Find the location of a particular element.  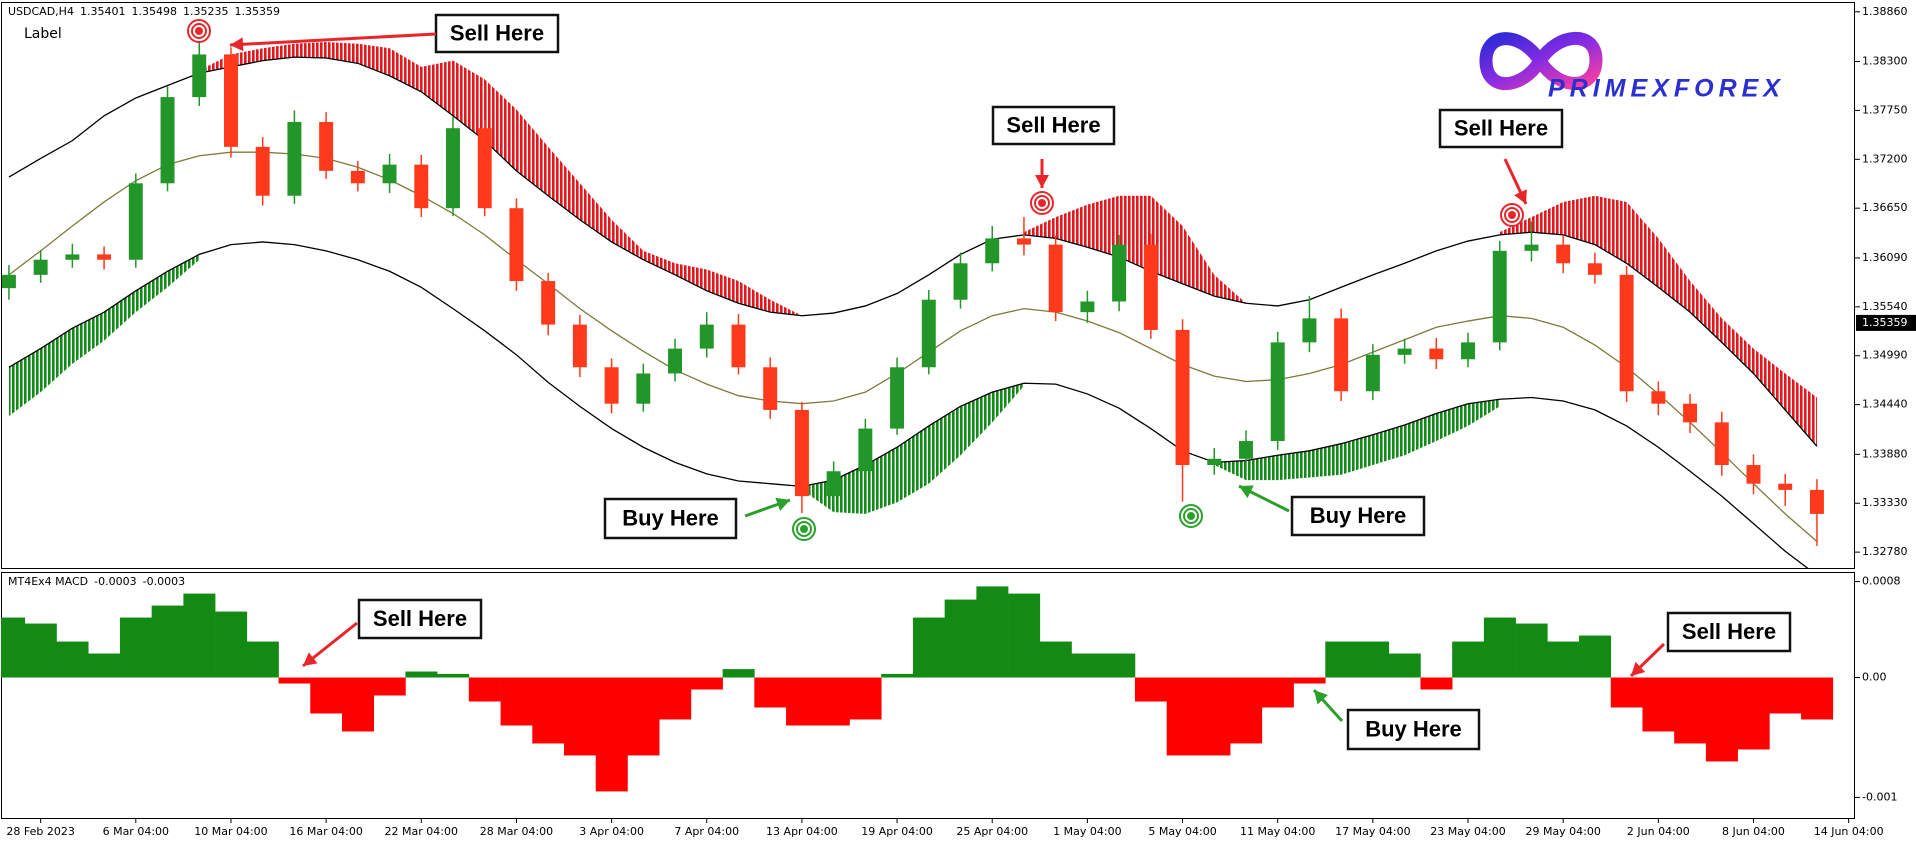

x-tick-label: 28 Feb 2023 is located at coordinates (40, 831).